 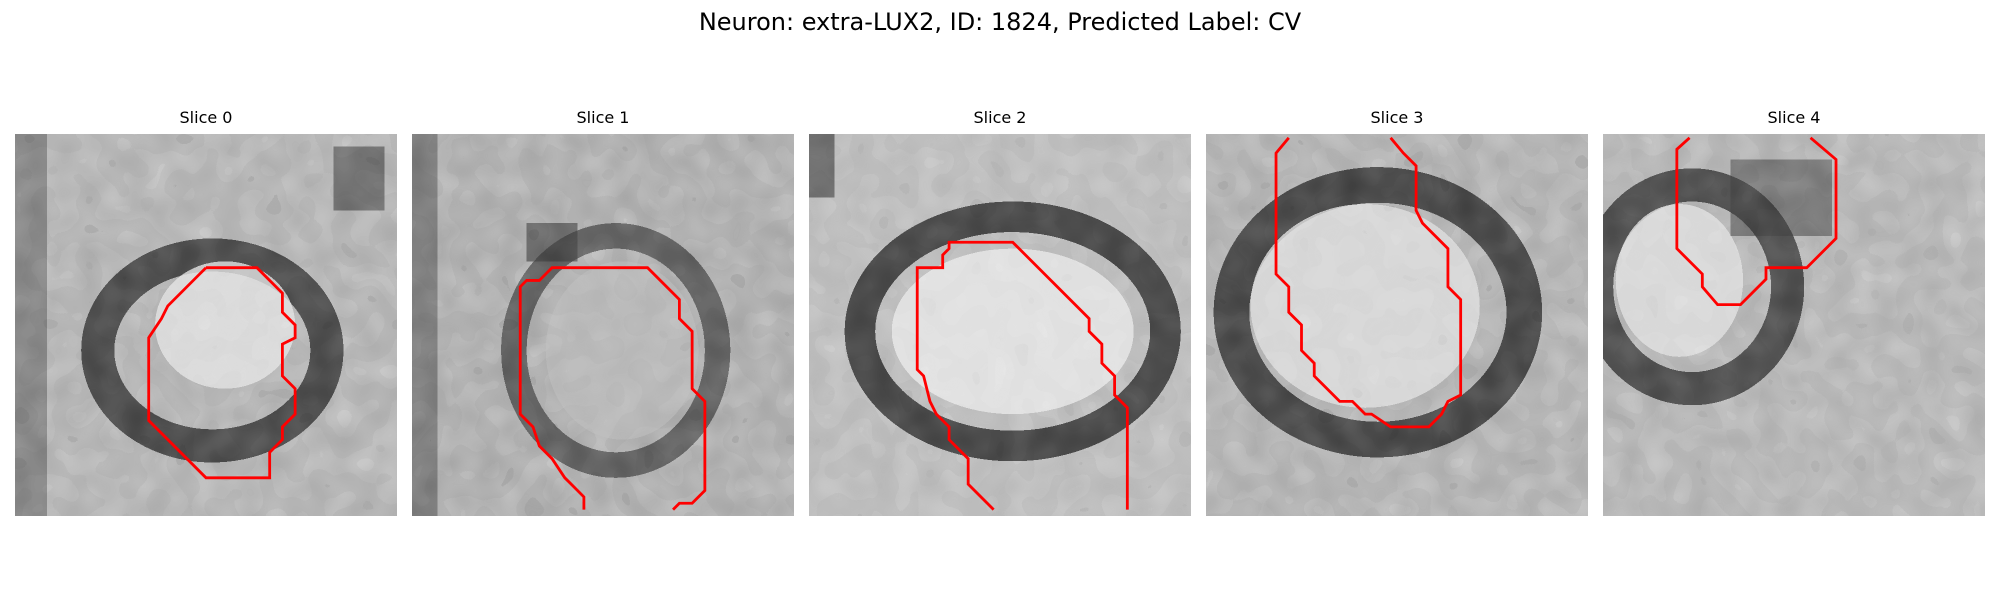 I want to click on slice-panel-0: Slice 0, so click(x=206, y=314).